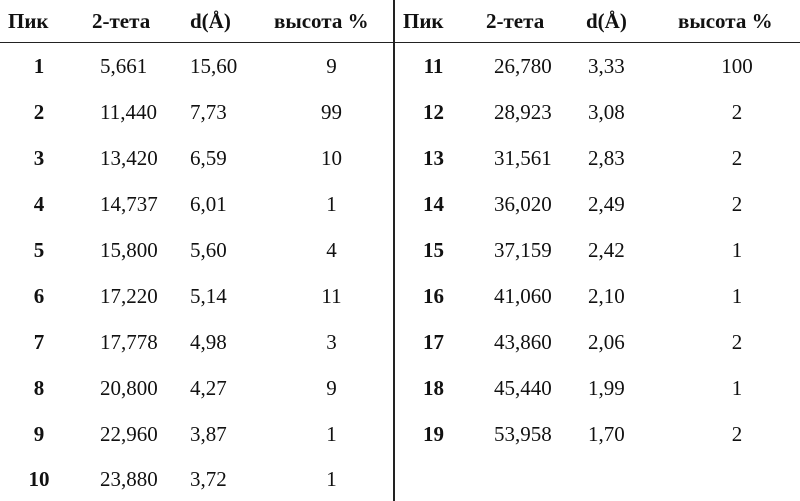 The width and height of the screenshot is (800, 501). What do you see at coordinates (225, 434) in the screenshot?
I see `cell-d-spacing: 3,87` at bounding box center [225, 434].